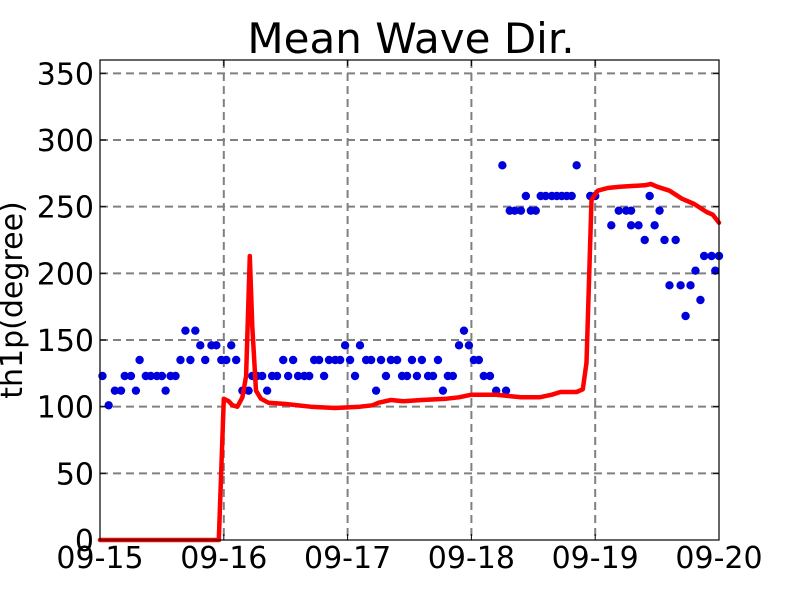  Describe the element at coordinates (65, 308) in the screenshot. I see `y-tick-labels: 0 50 100 150 200 250 300 350` at that location.